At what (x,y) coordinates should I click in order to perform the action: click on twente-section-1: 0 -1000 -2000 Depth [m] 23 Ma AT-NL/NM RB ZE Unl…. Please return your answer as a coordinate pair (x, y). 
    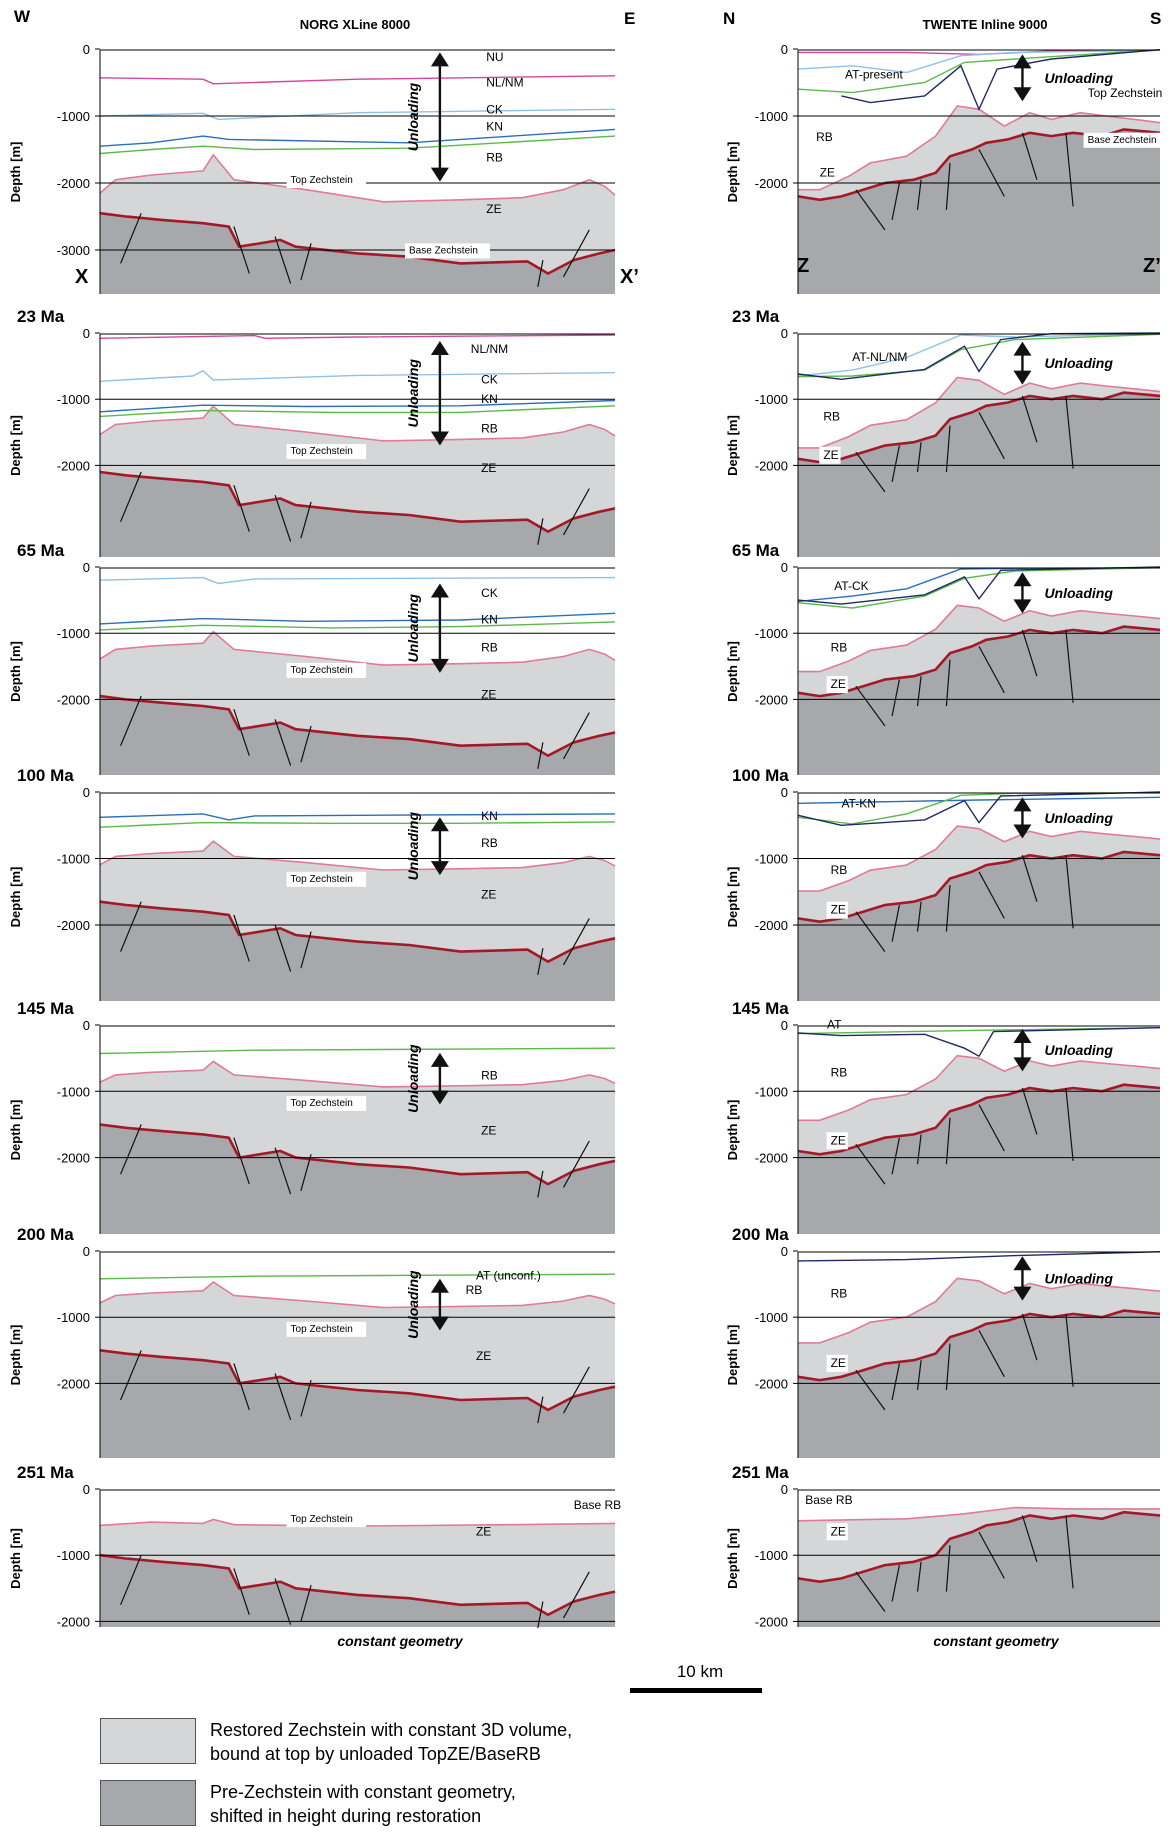
    Looking at the image, I should click on (943, 432).